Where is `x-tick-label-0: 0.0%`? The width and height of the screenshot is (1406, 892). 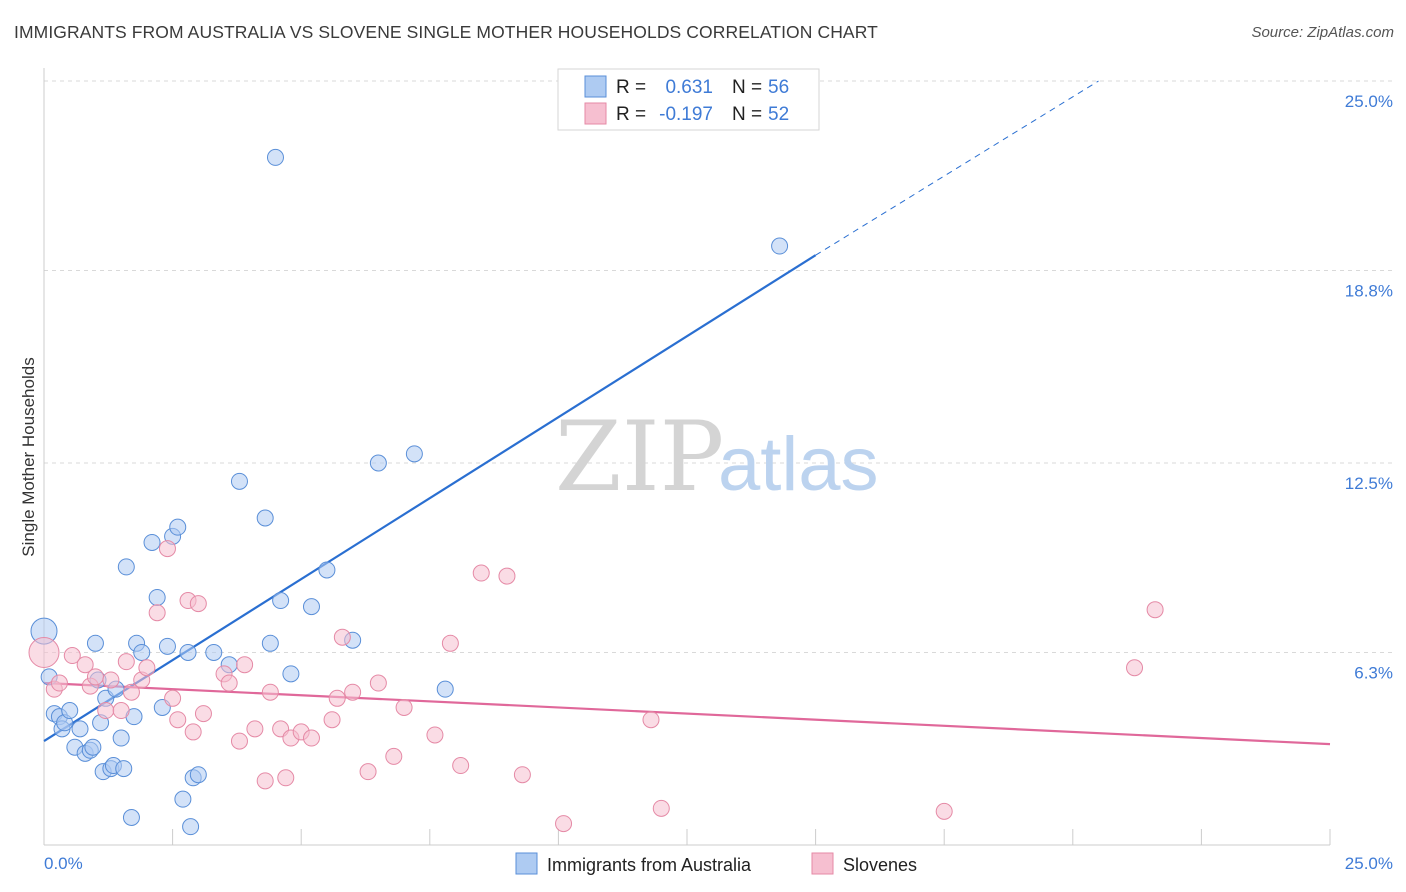 x-tick-label-0: 0.0% is located at coordinates (63, 863).